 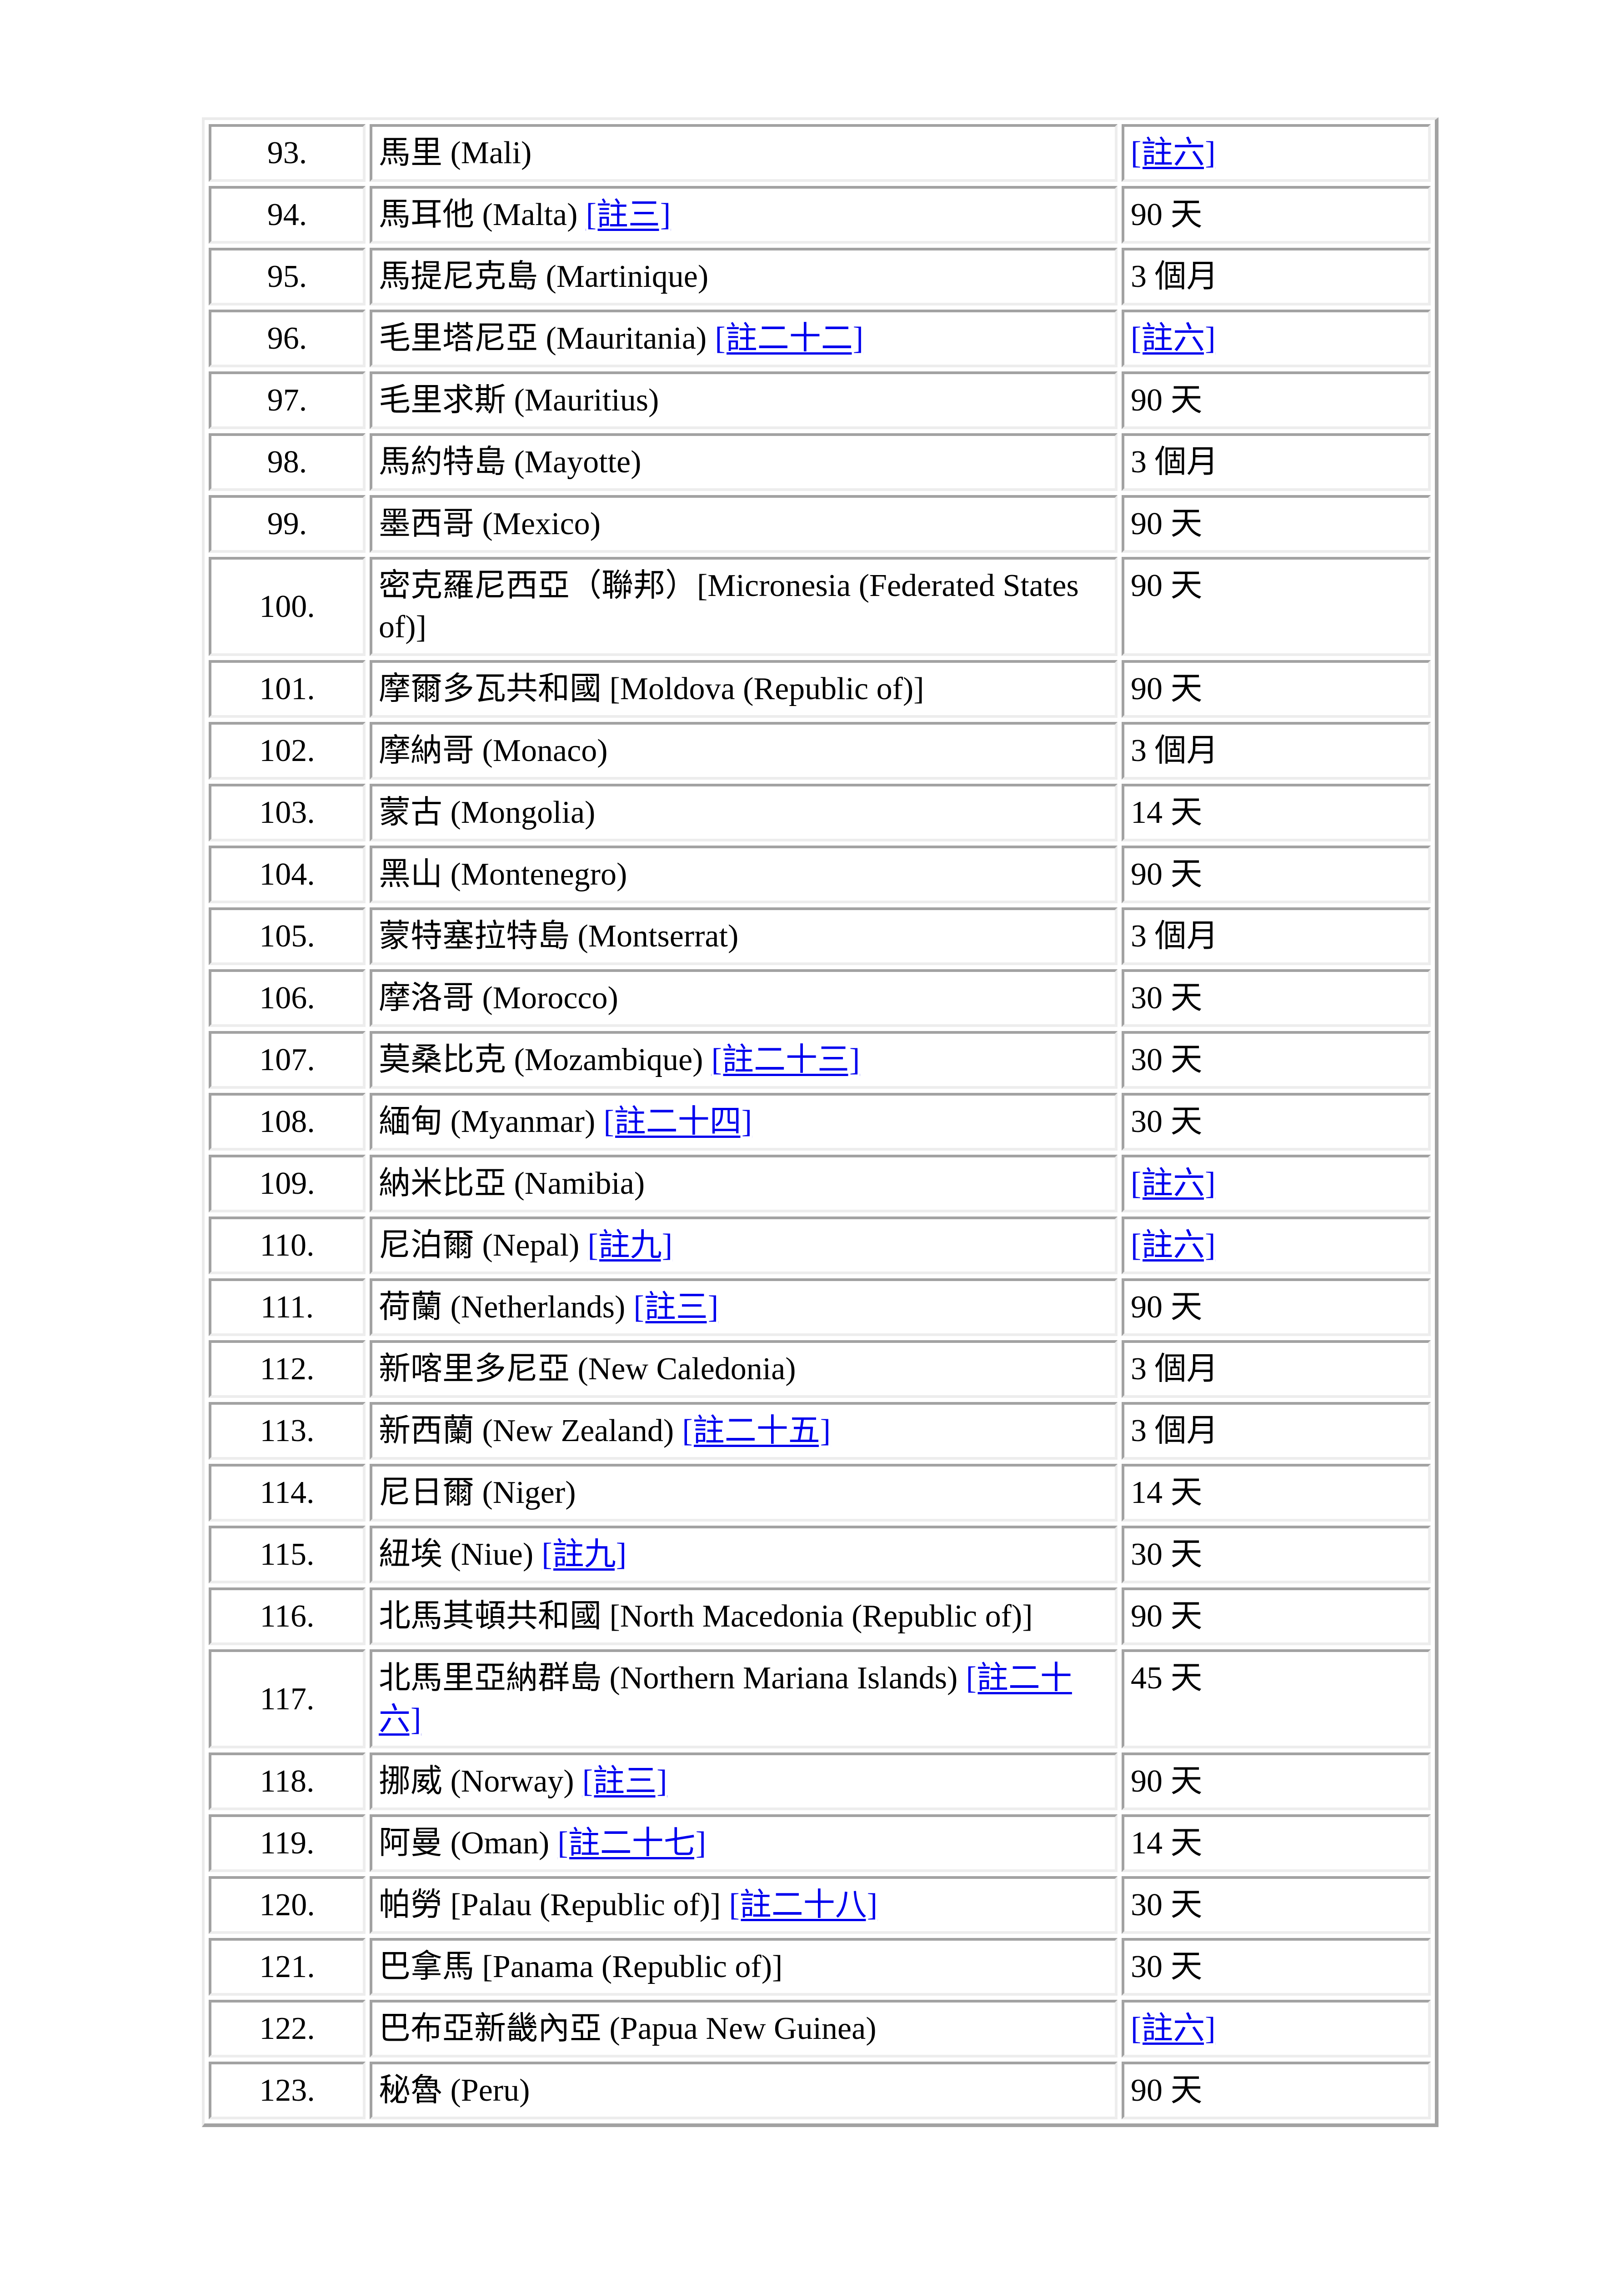 I want to click on duration-cell: 3 個月, so click(x=1276, y=276).